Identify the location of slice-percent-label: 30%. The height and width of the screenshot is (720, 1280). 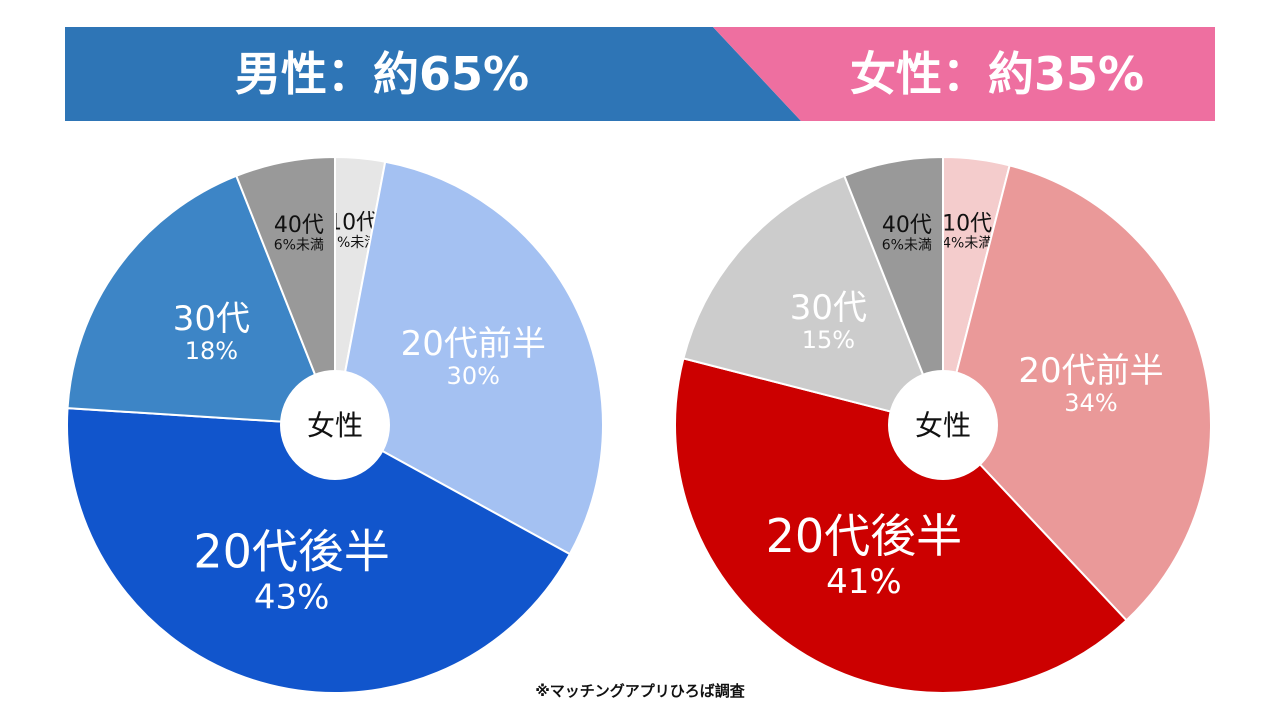
(473, 376).